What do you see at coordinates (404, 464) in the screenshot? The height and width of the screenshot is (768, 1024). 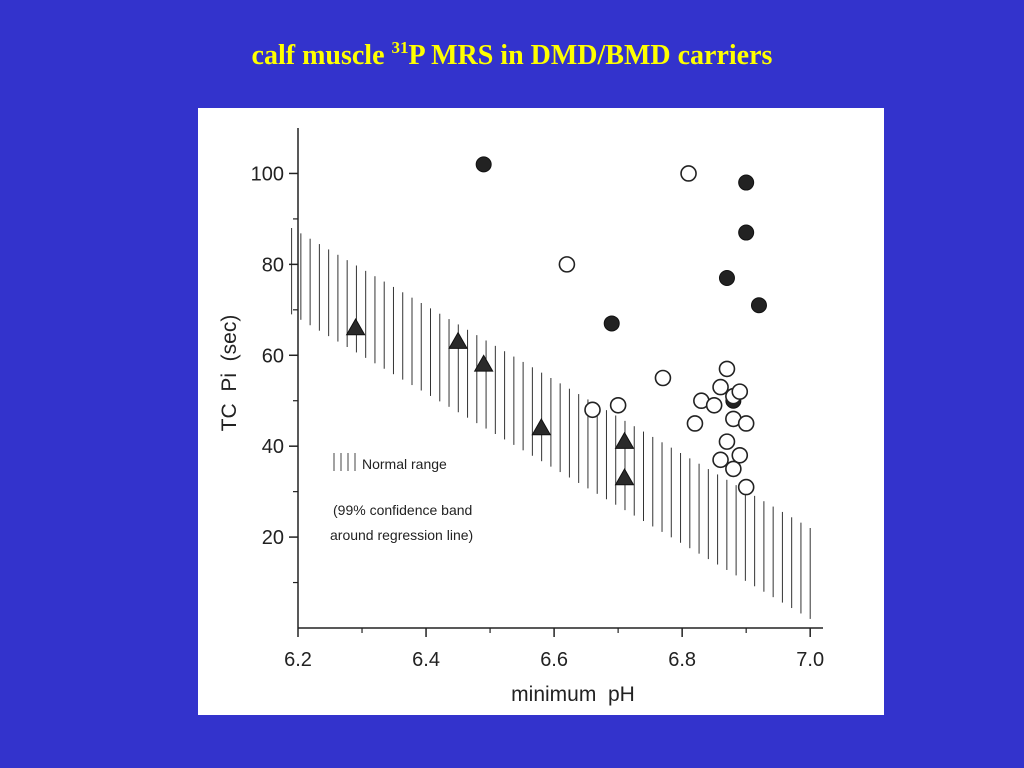 I see `legend-label: Normal range` at bounding box center [404, 464].